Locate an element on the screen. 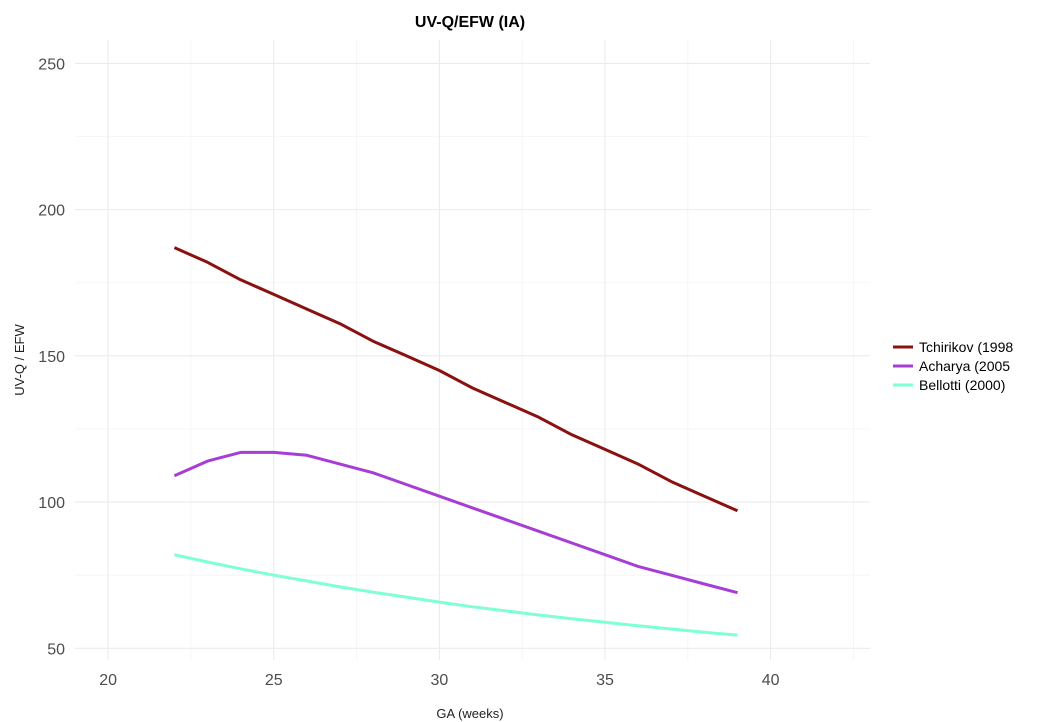 This screenshot has height=722, width=1037. x-axis-ticks: 20 25 30 35 40 is located at coordinates (439, 680).